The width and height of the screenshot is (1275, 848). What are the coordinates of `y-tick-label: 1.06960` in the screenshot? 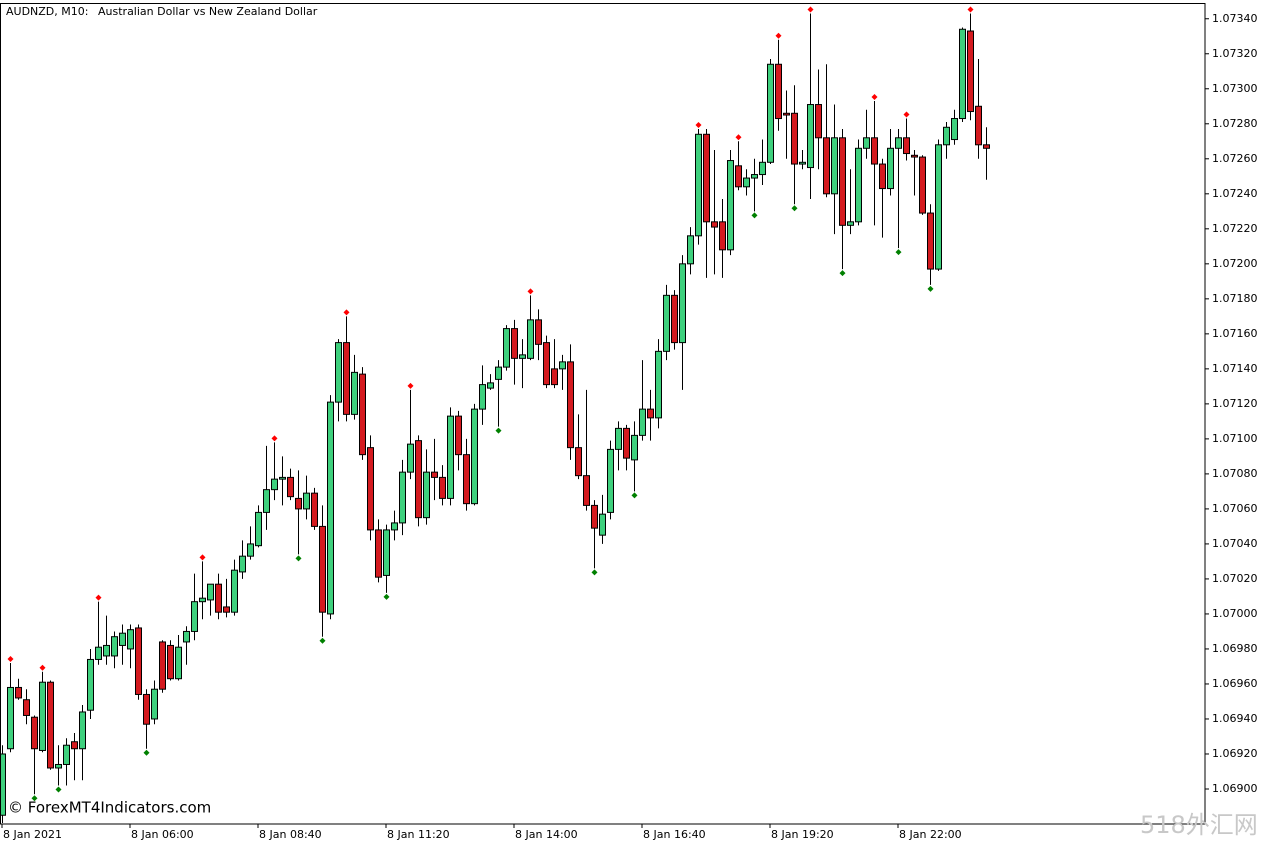 It's located at (1235, 683).